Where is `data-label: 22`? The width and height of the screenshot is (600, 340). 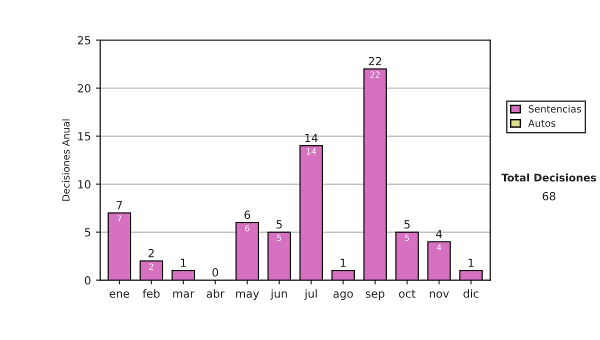
data-label: 22 is located at coordinates (375, 74).